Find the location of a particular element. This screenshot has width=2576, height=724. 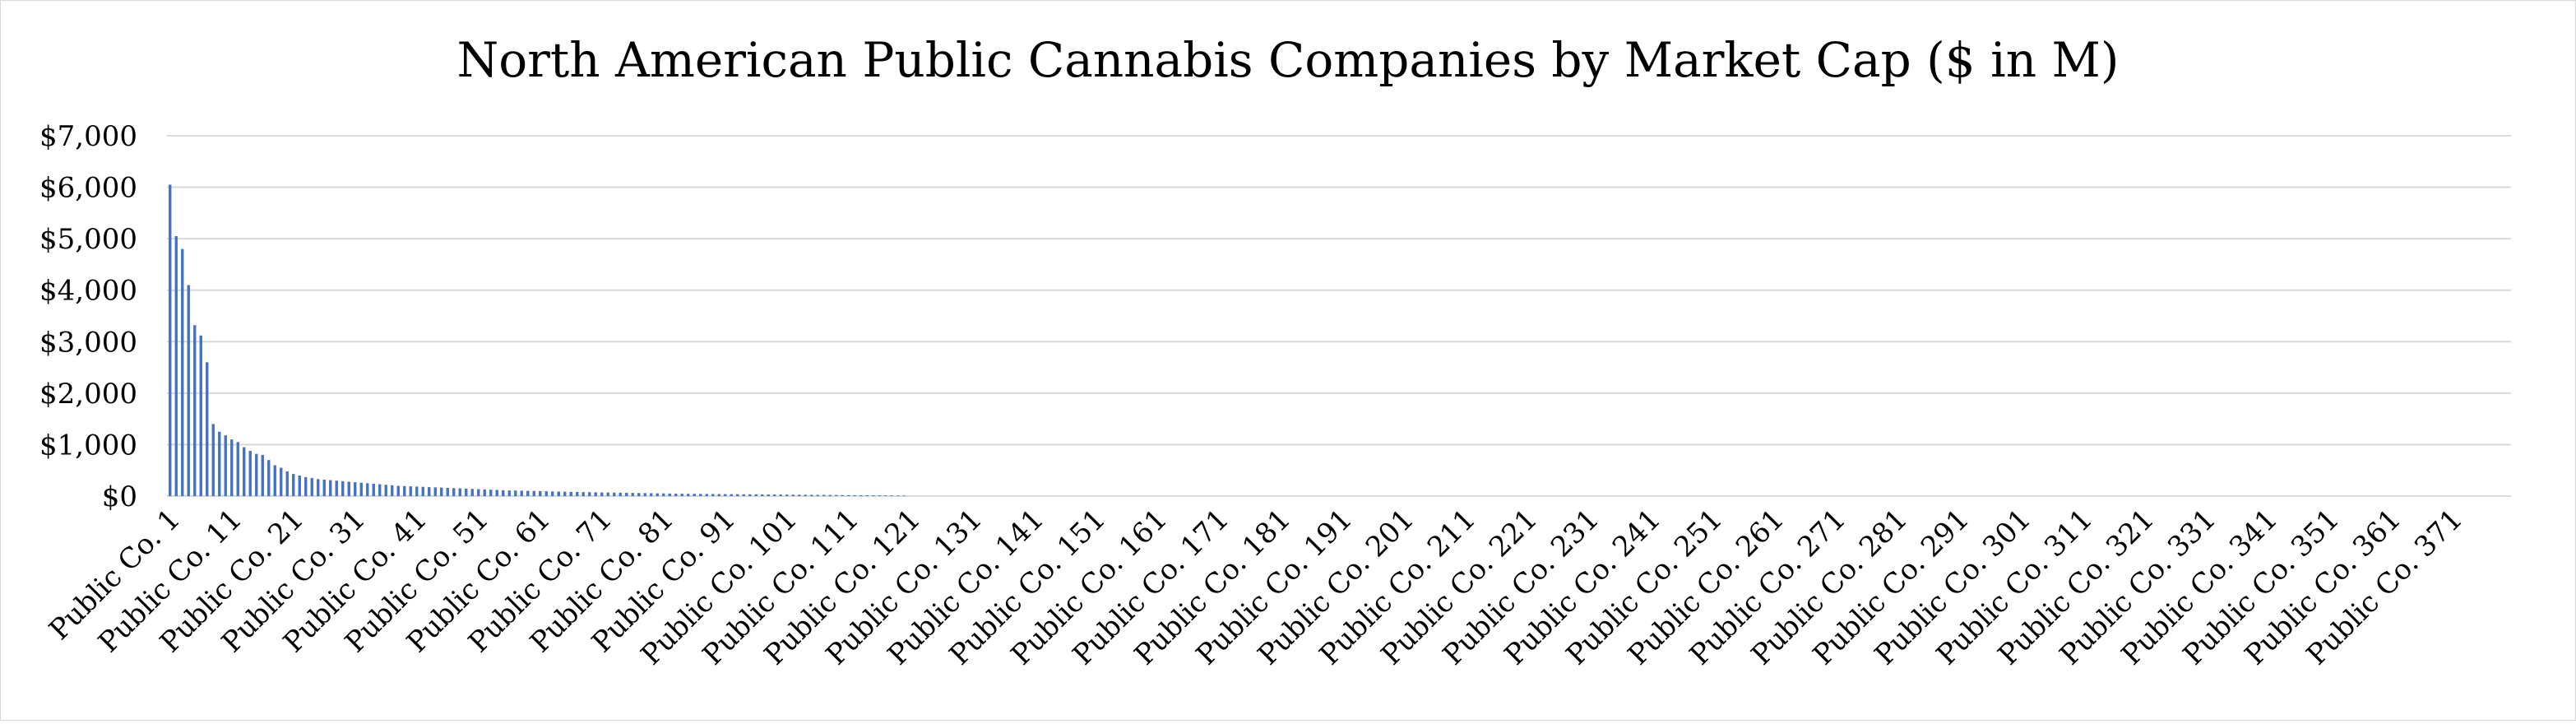

y-tick-label: $2,000 is located at coordinates (88, 394).